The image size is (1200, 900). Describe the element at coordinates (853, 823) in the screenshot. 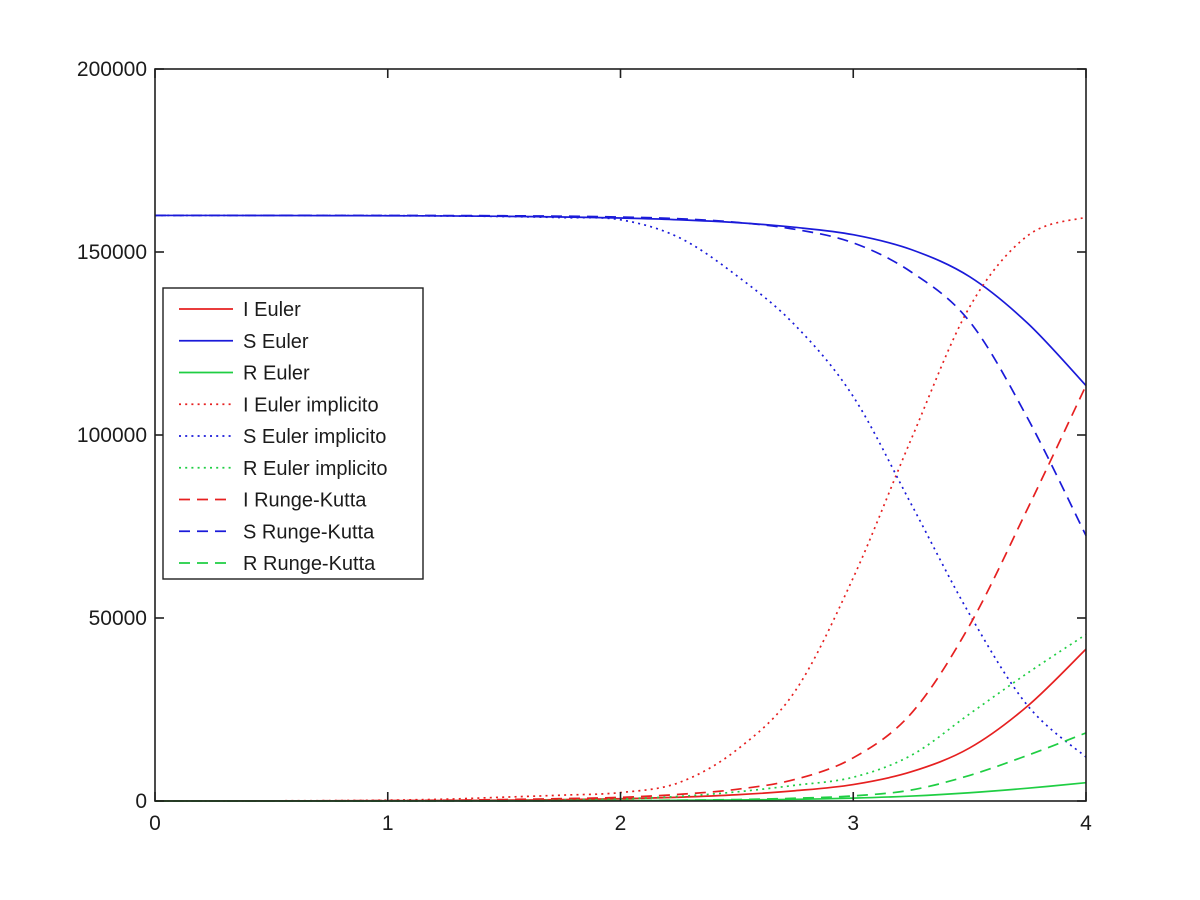

I see `x-tick-label: 3` at that location.